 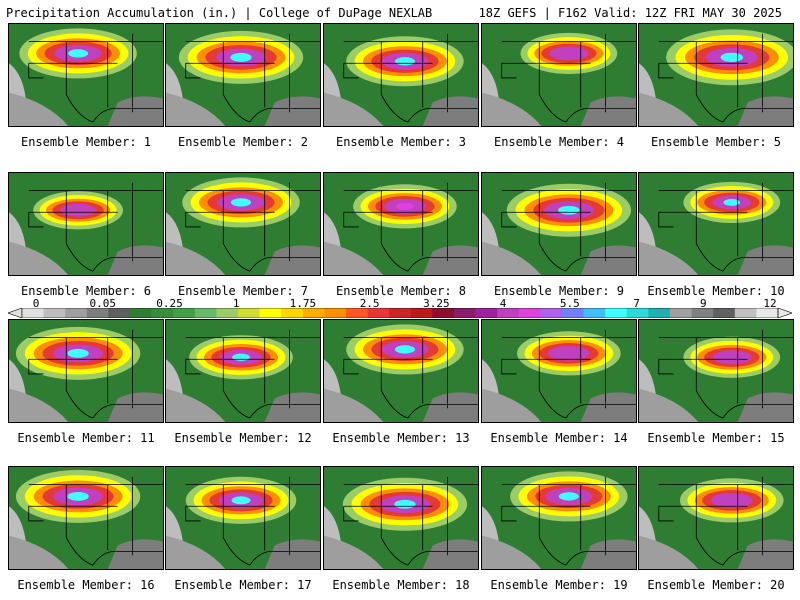 I want to click on colorbar-tick-label: 1.75, so click(x=303, y=303).